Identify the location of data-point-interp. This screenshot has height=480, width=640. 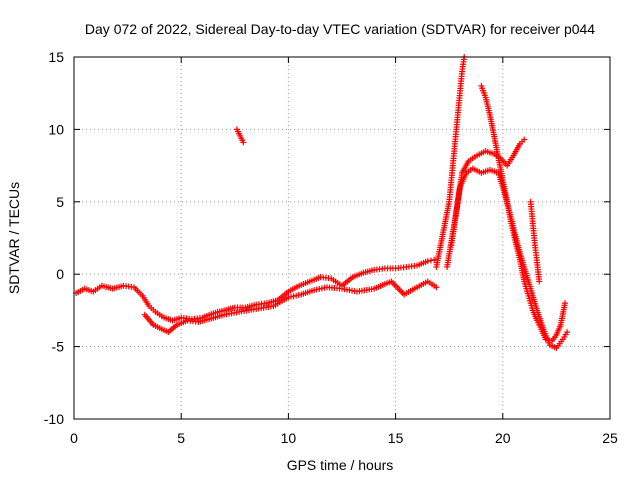
(430, 260).